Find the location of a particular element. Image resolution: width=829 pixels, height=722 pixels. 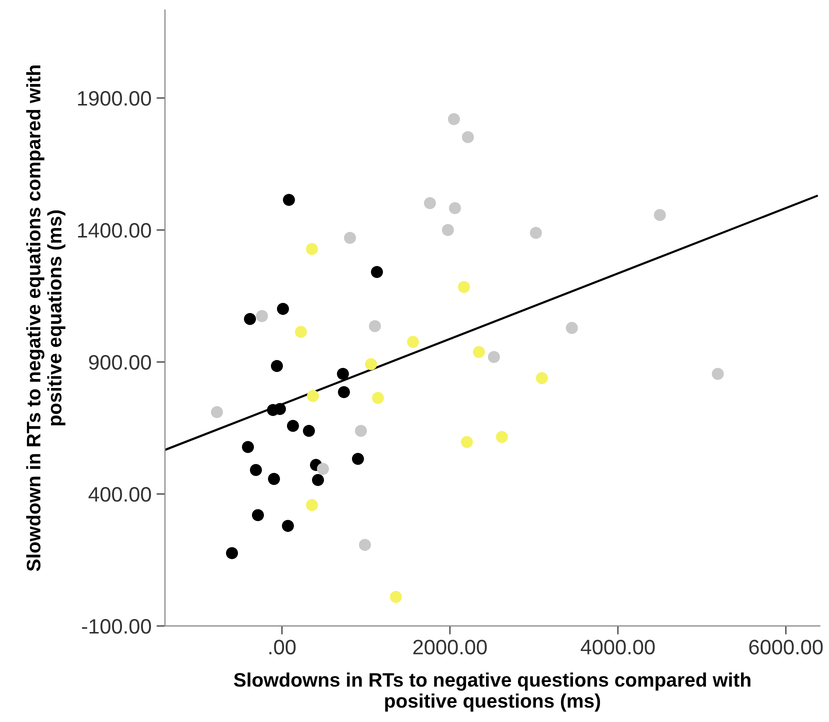

x-tick-label: 4000.00 is located at coordinates (617, 647).